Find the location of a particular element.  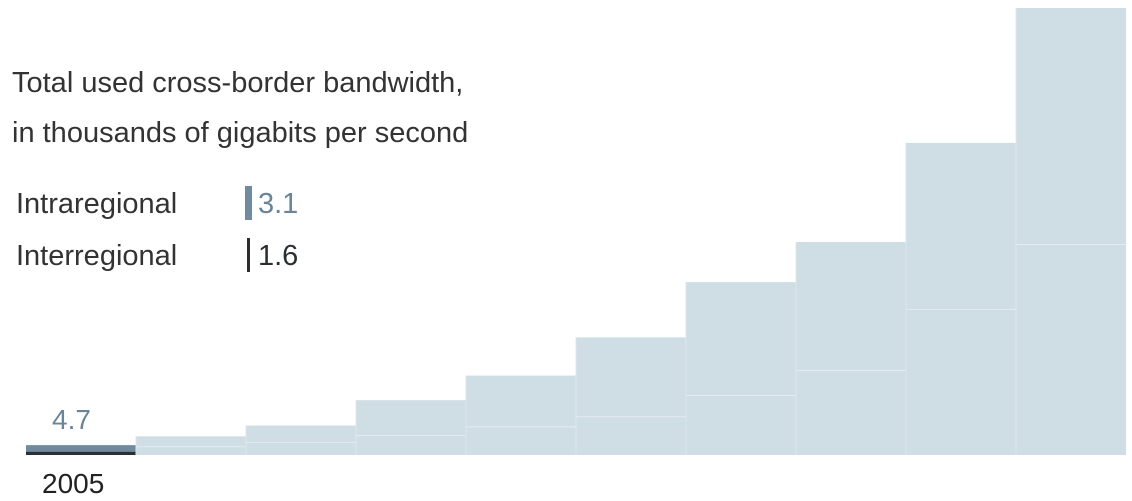

legend-value-interregional: 1.6 is located at coordinates (278, 256).